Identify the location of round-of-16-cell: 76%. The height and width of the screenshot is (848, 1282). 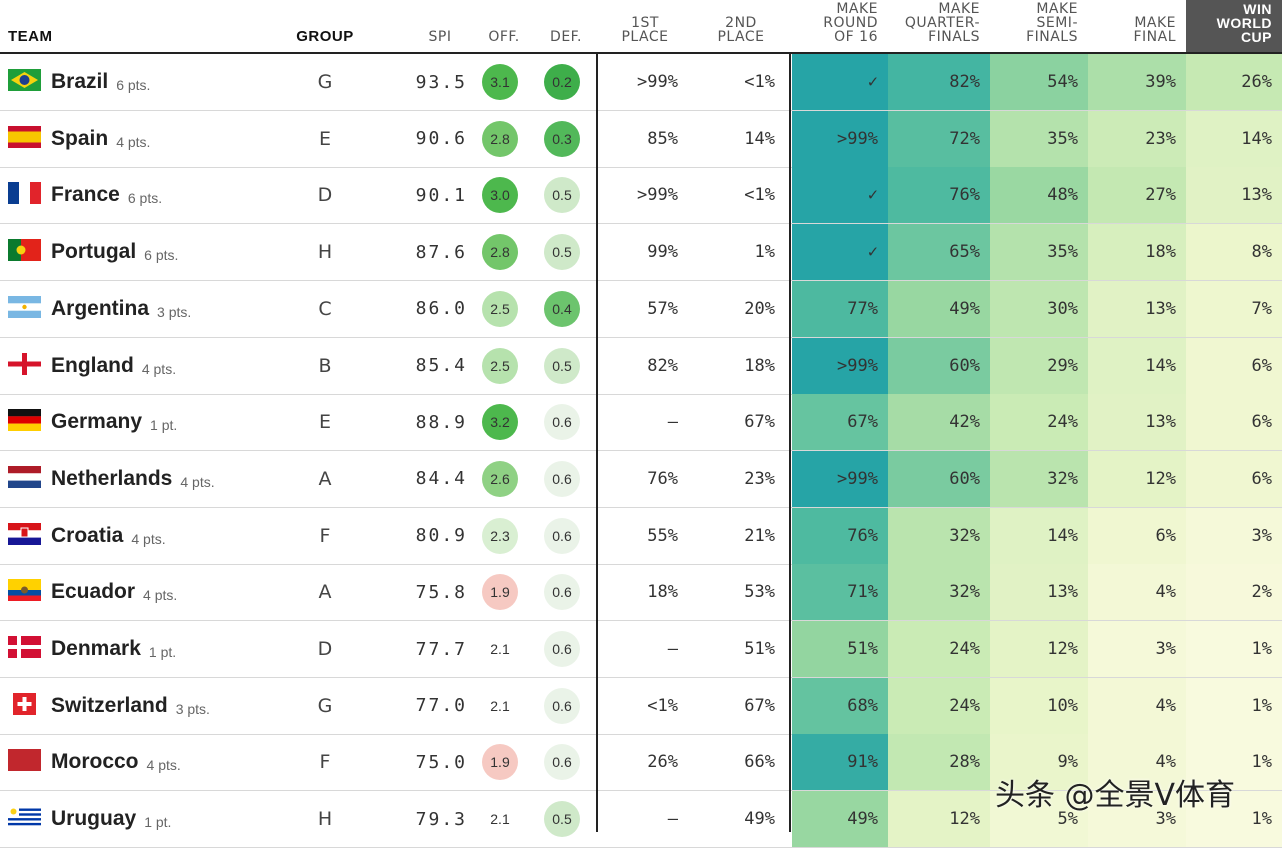
(840, 535).